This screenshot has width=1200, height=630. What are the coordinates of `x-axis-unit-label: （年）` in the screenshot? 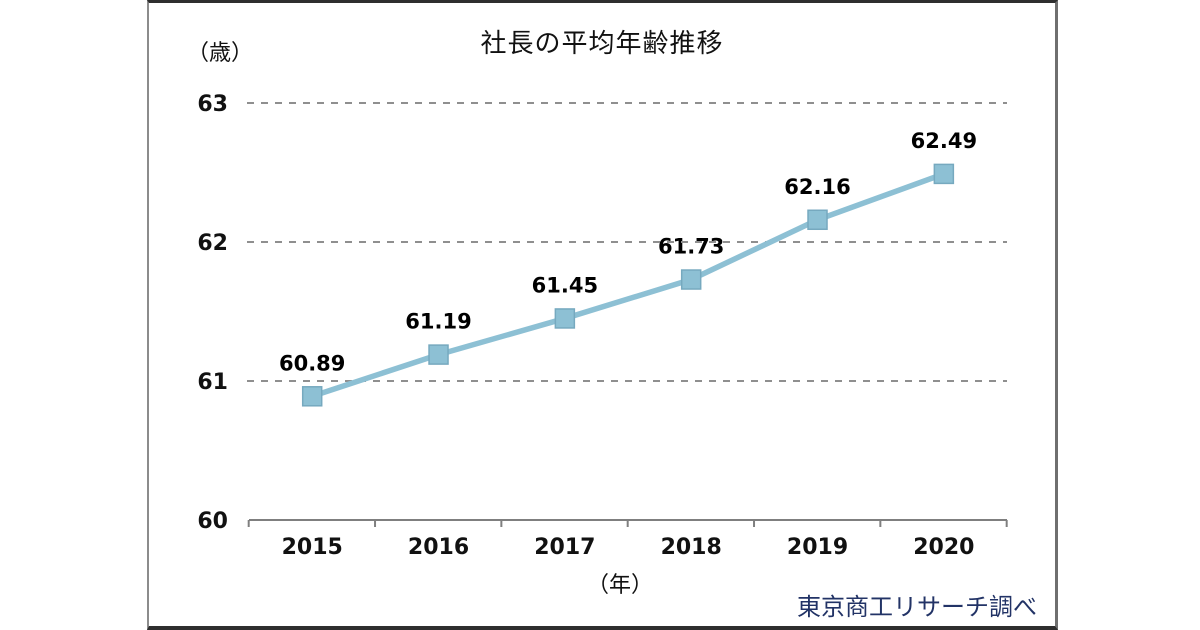 It's located at (620, 585).